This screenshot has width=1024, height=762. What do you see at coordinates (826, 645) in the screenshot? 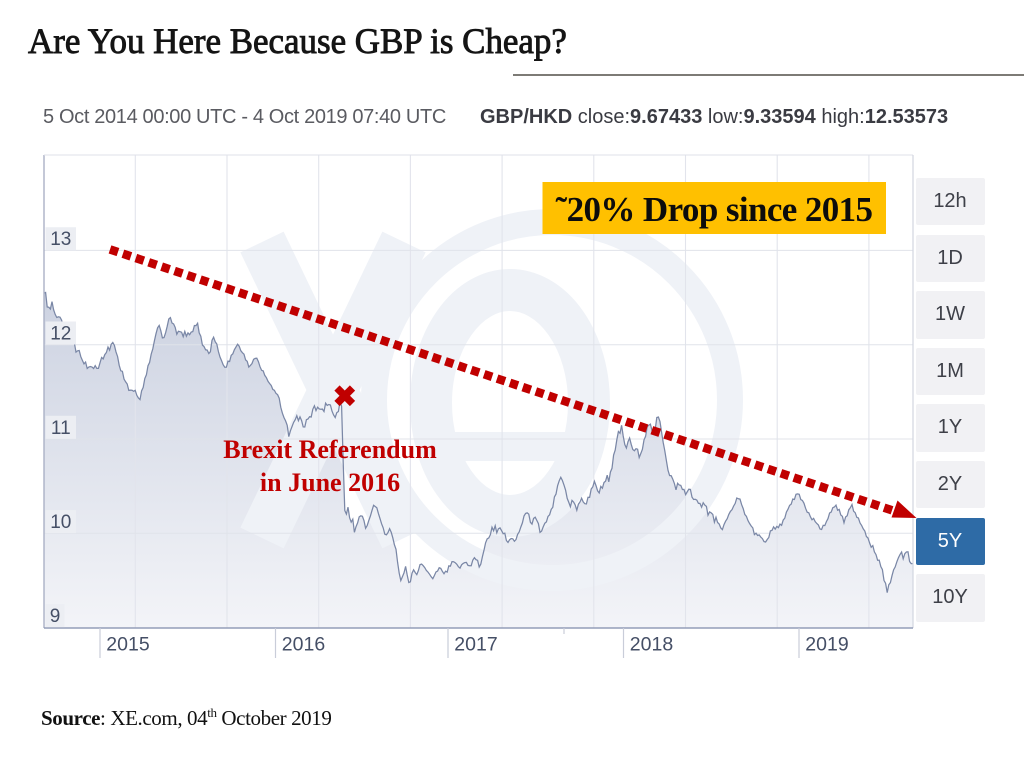
I see `svg-text: 2019` at bounding box center [826, 645].